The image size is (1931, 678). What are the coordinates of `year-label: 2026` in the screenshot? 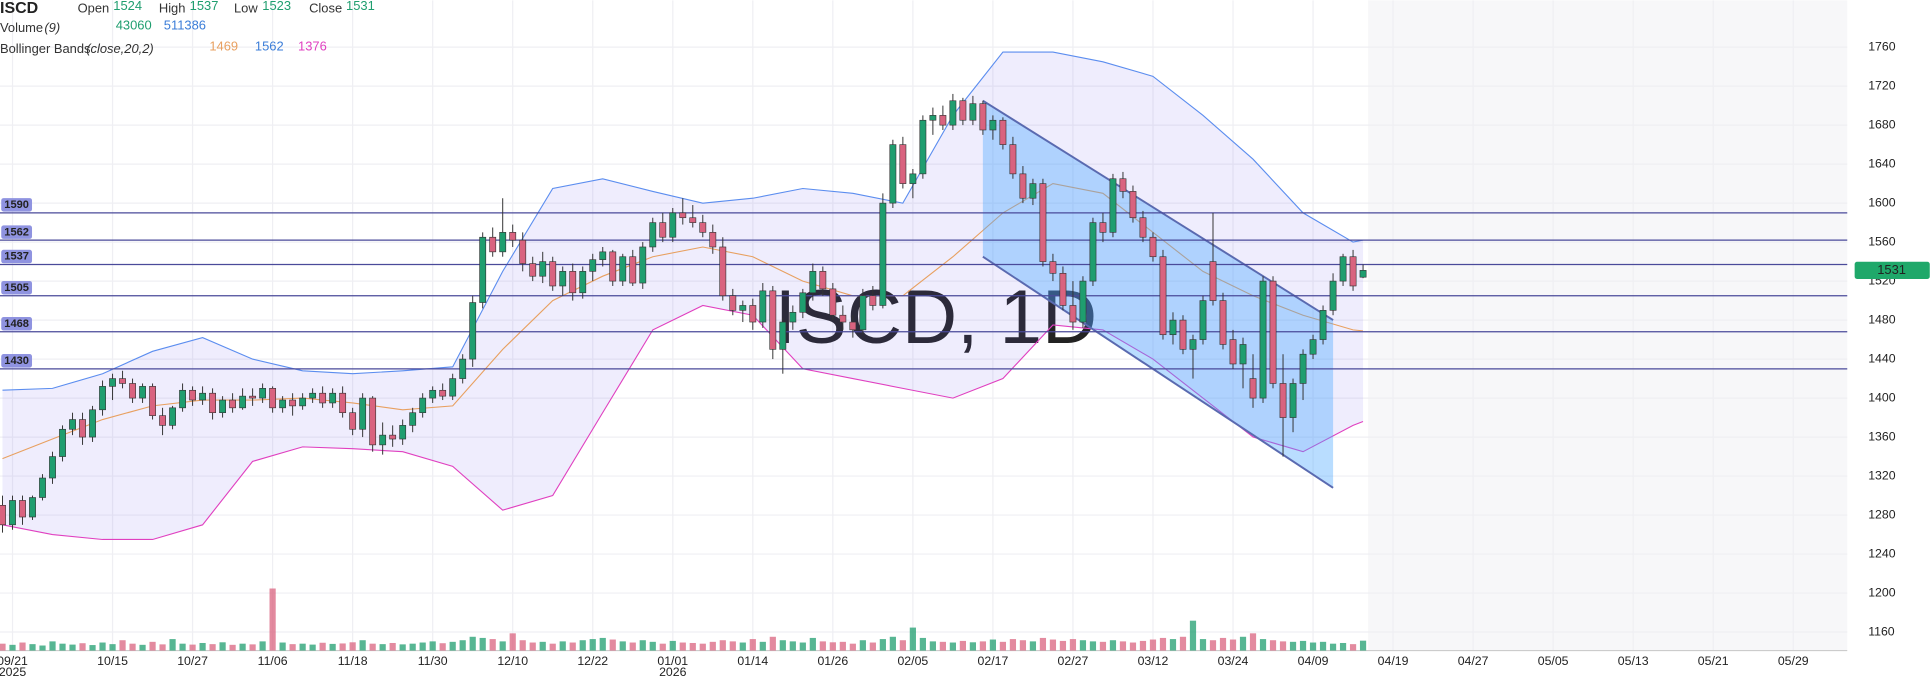 It's located at (673, 671).